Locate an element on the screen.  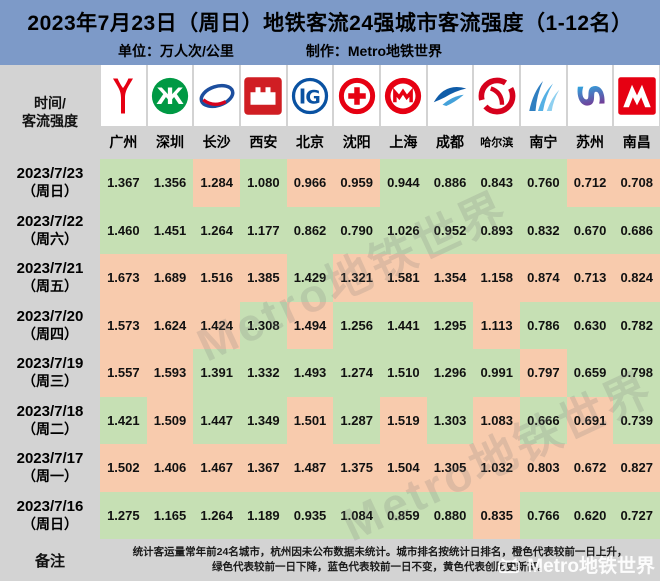
value-cell: 0.691 is located at coordinates (590, 420).